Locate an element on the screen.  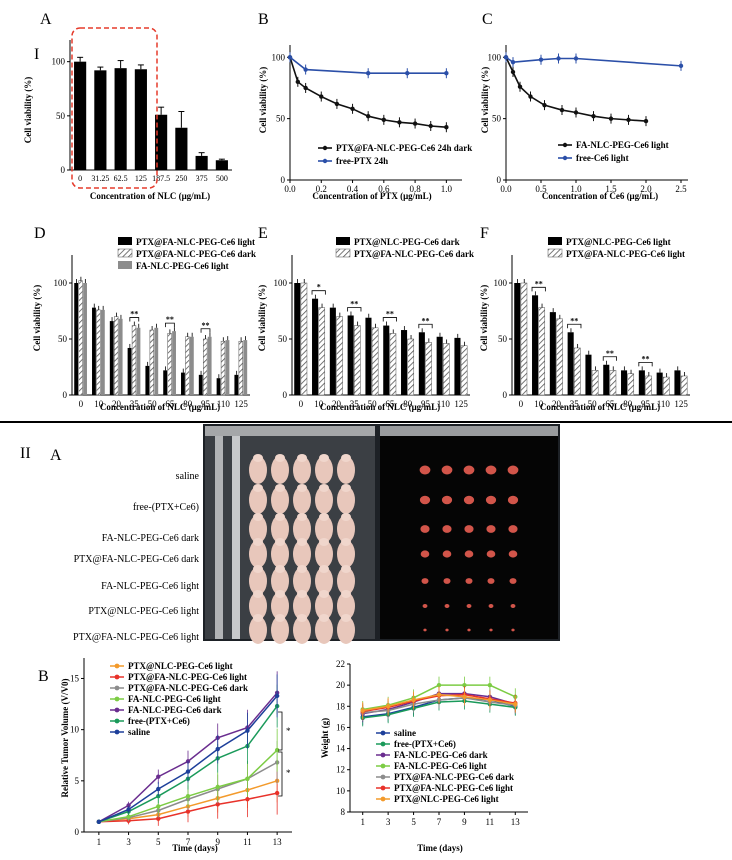
IIB-tumor-legend-label: saline is located at coordinates (139, 732).